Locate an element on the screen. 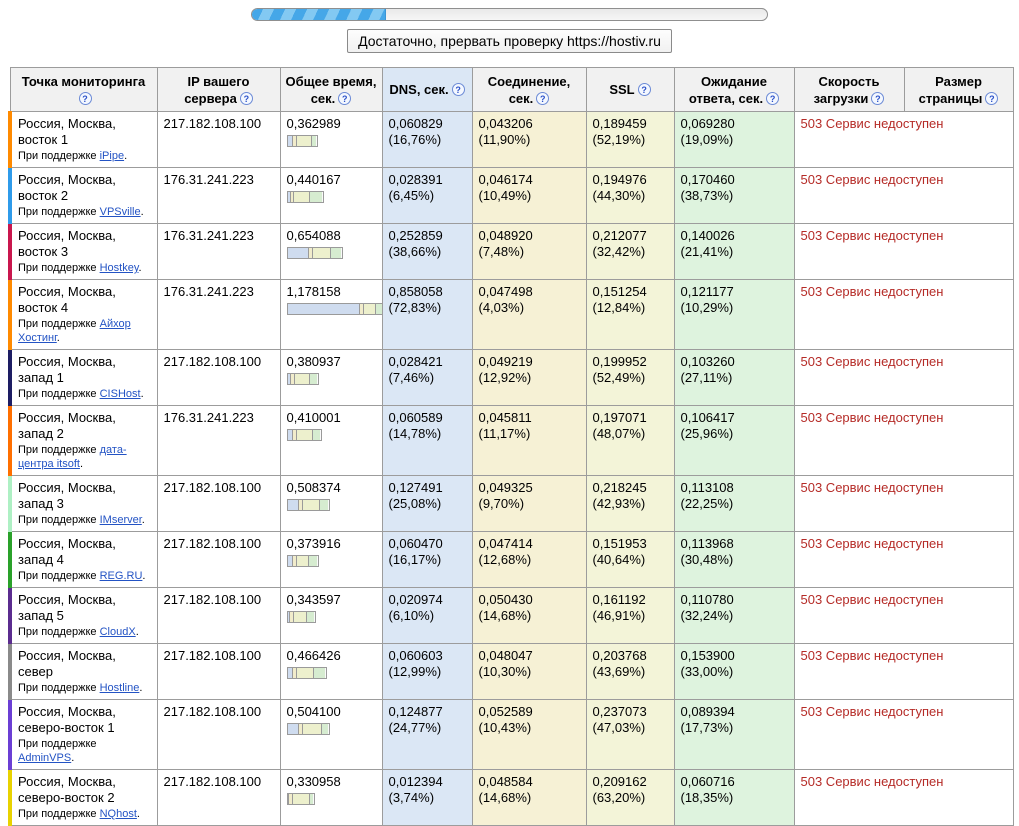 The image size is (1019, 826). total-time-value: 1,178158 is located at coordinates (313, 291).